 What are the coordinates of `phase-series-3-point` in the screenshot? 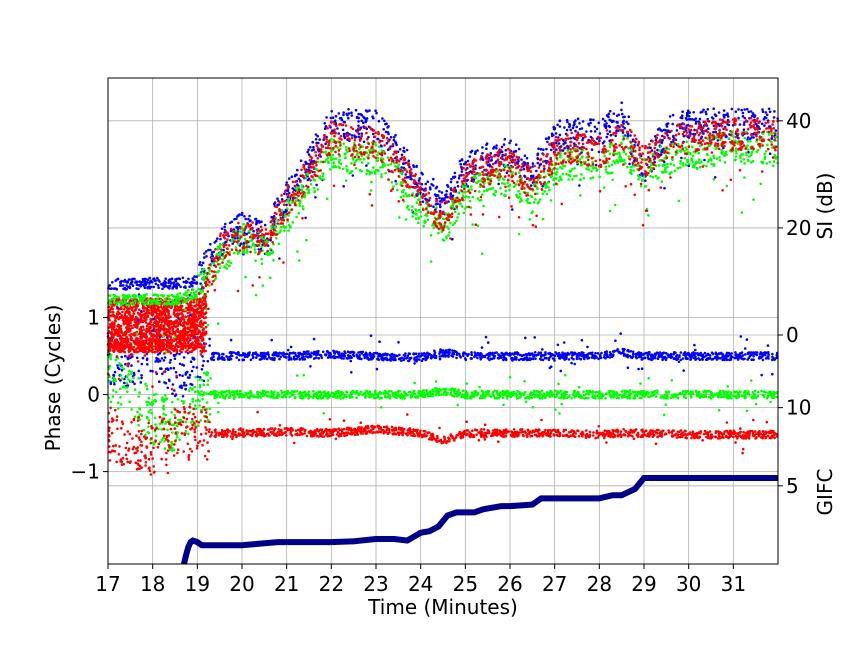 It's located at (115, 318).